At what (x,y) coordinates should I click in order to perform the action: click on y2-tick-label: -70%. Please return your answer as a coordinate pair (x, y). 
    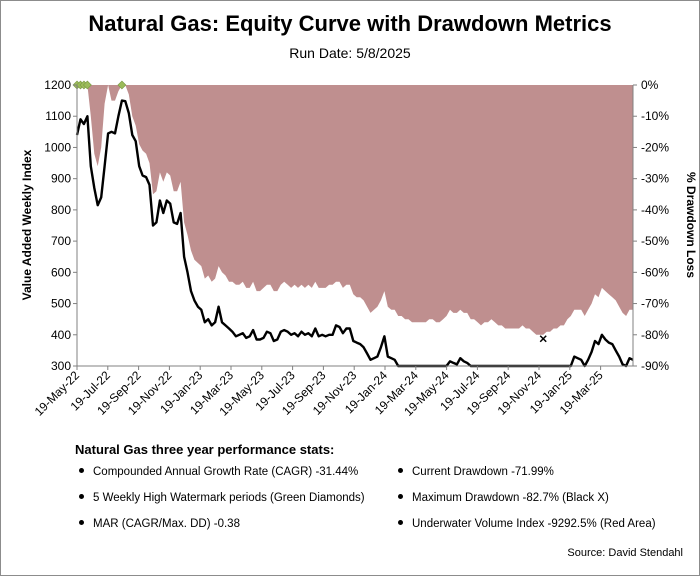
    Looking at the image, I should click on (655, 304).